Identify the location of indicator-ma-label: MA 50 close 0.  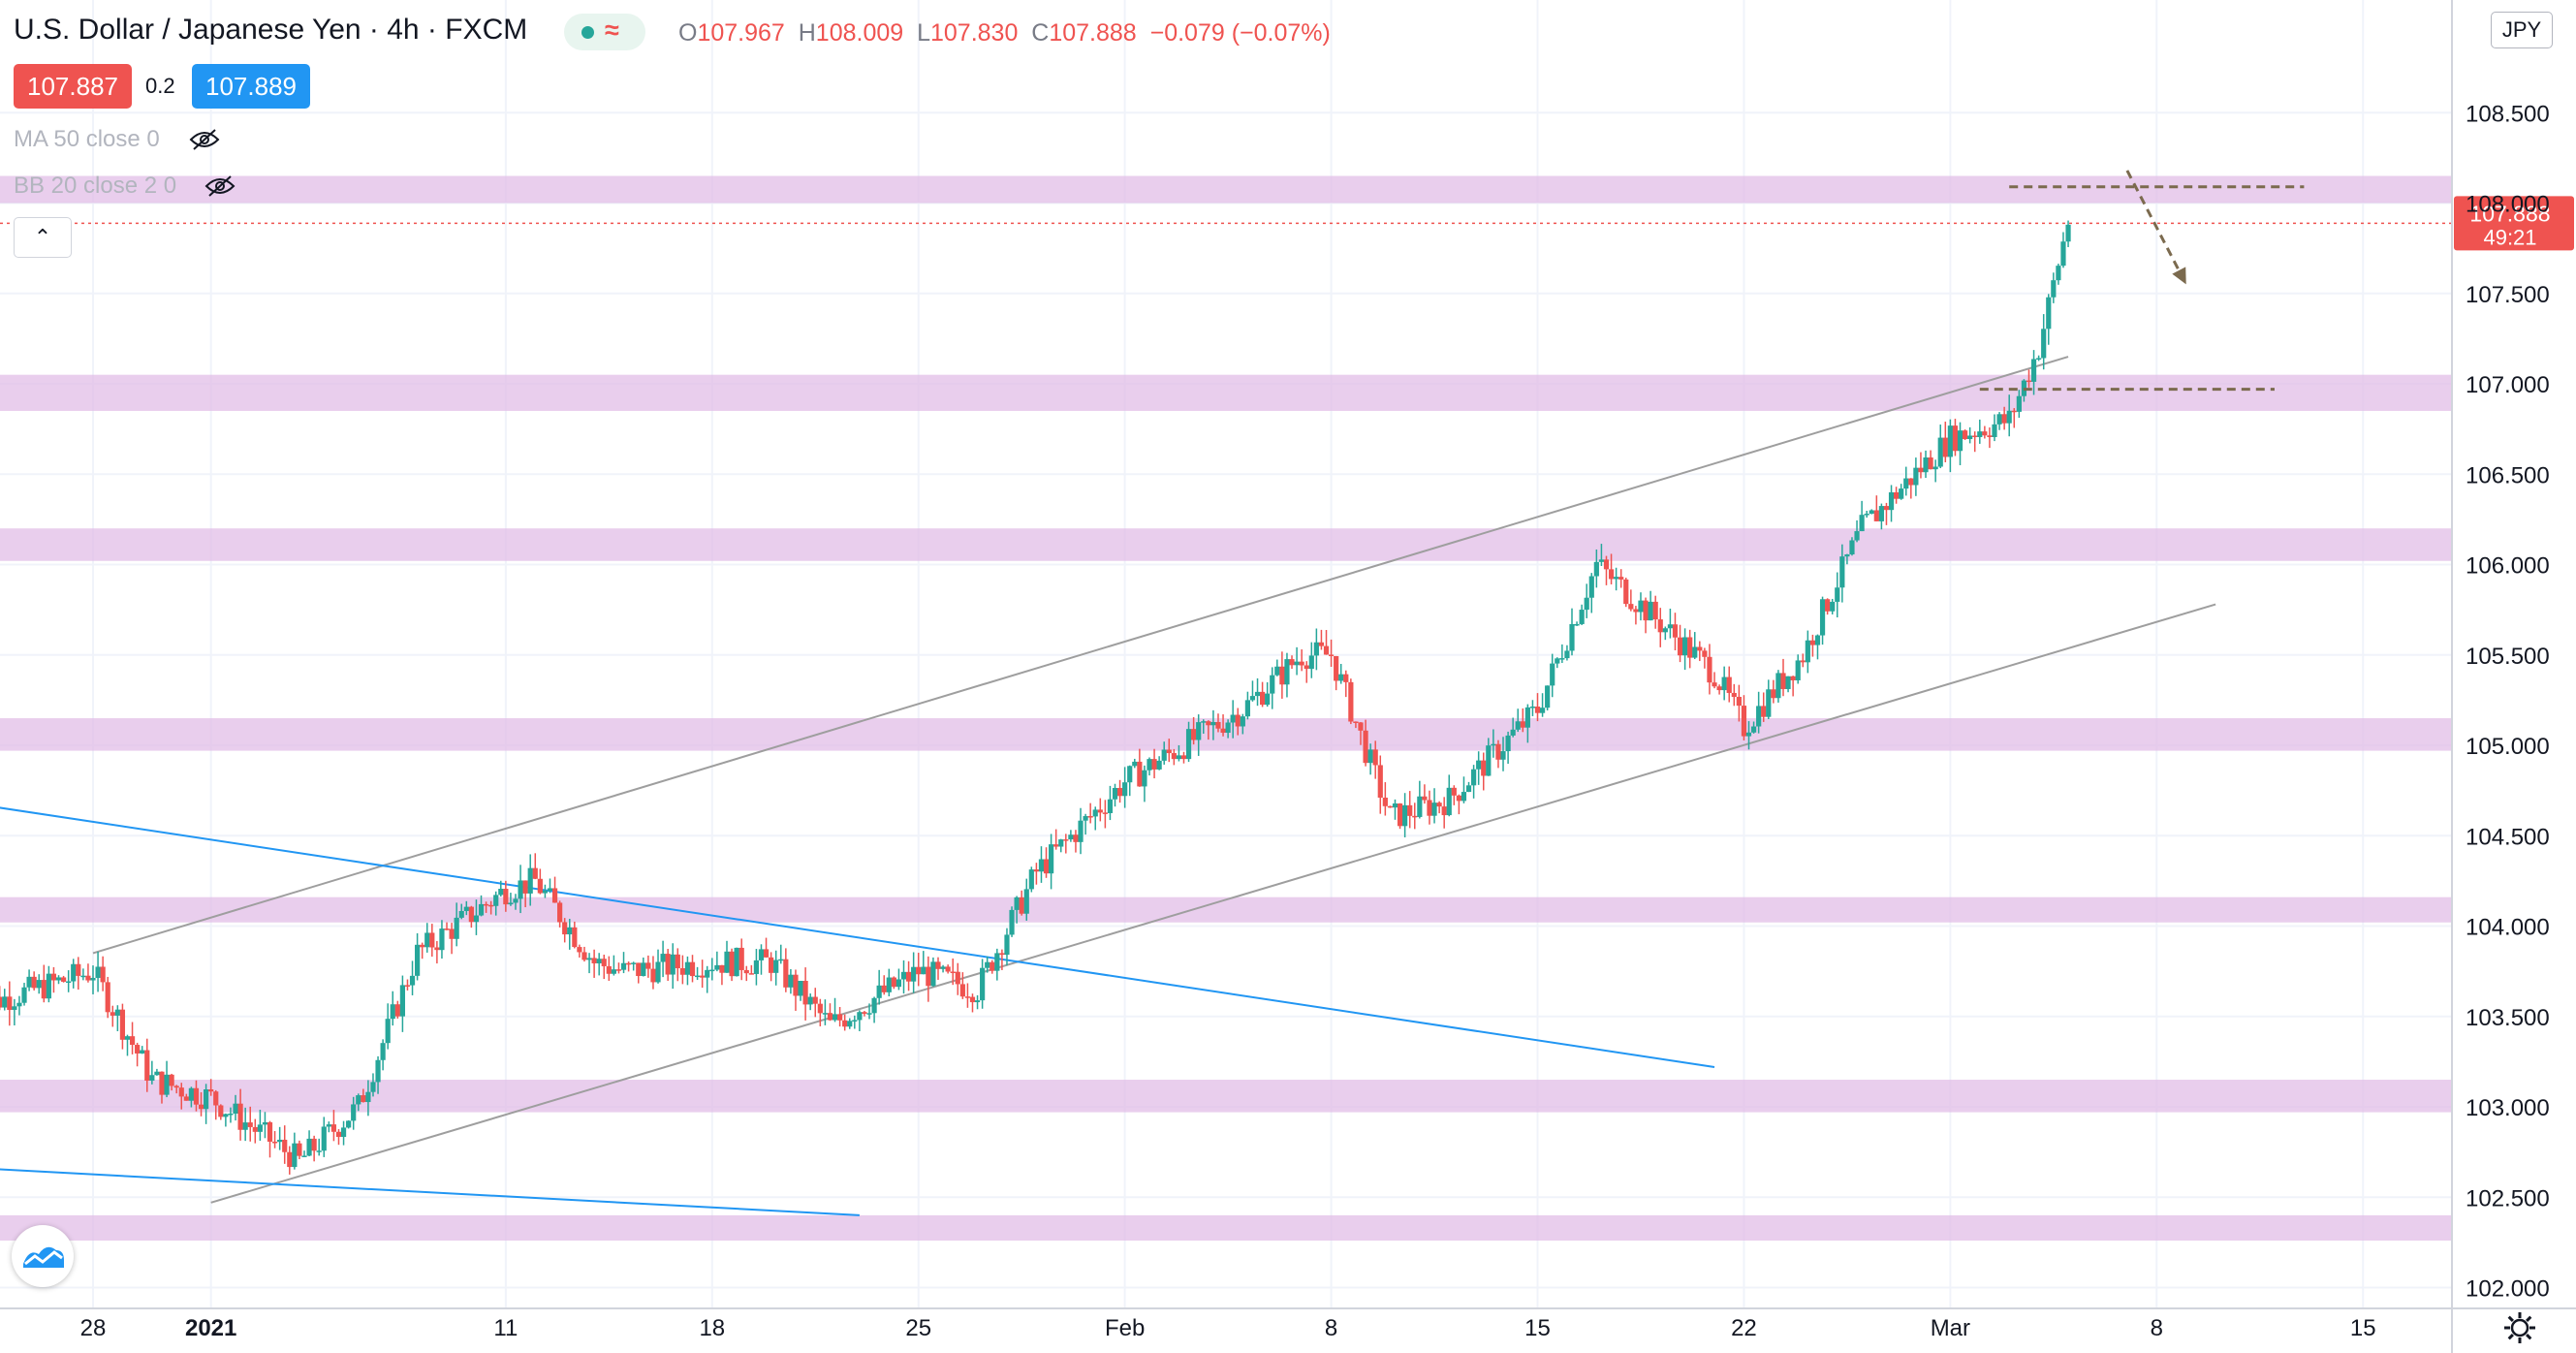
(87, 139).